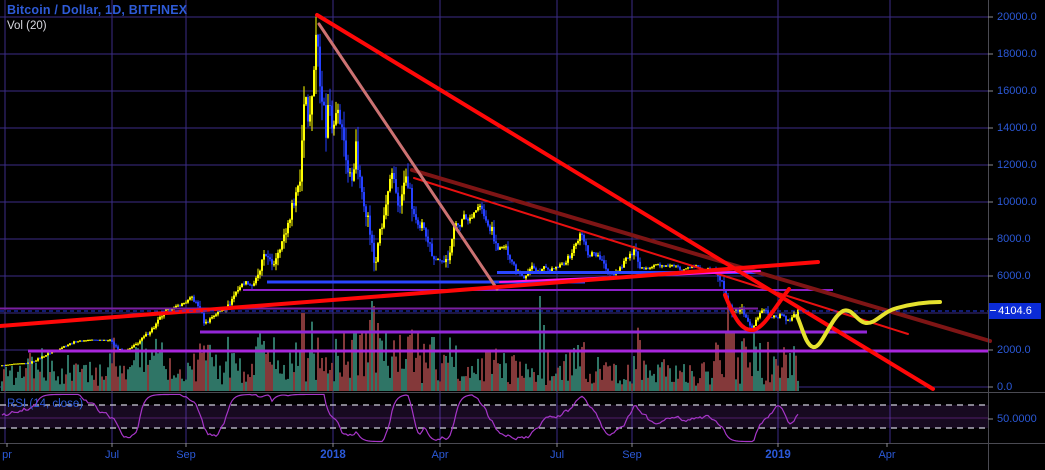 This screenshot has height=470, width=1045. I want to click on price-axis-label: 12000.0, so click(1017, 165).